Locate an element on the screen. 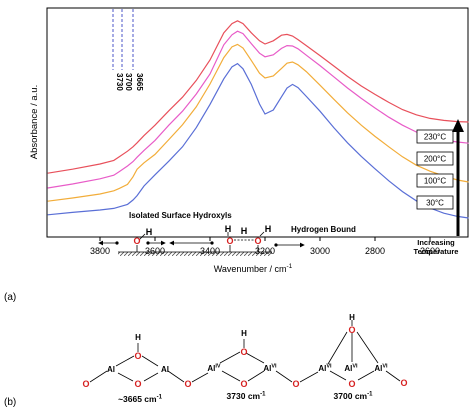  struct2-al-left-symbol: Al is located at coordinates (211, 368).